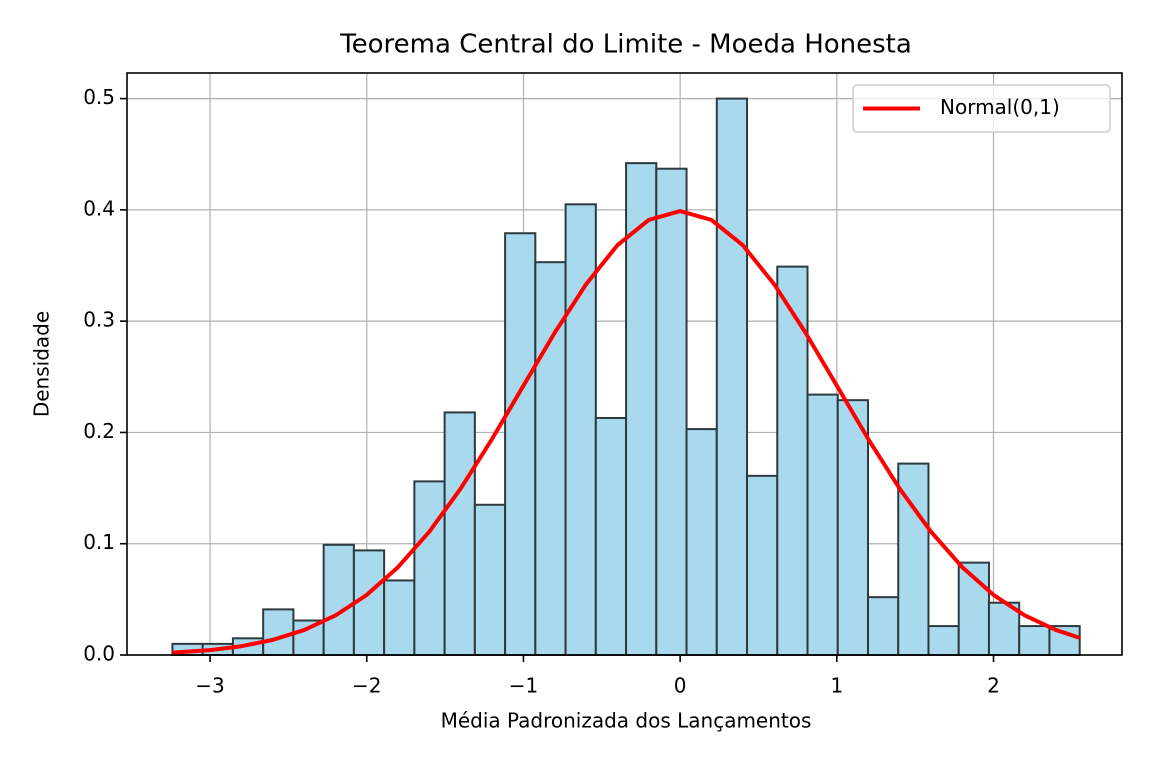 The height and width of the screenshot is (768, 1152). Describe the element at coordinates (1000, 107) in the screenshot. I see `legend-label: Normal(0,1)` at that location.